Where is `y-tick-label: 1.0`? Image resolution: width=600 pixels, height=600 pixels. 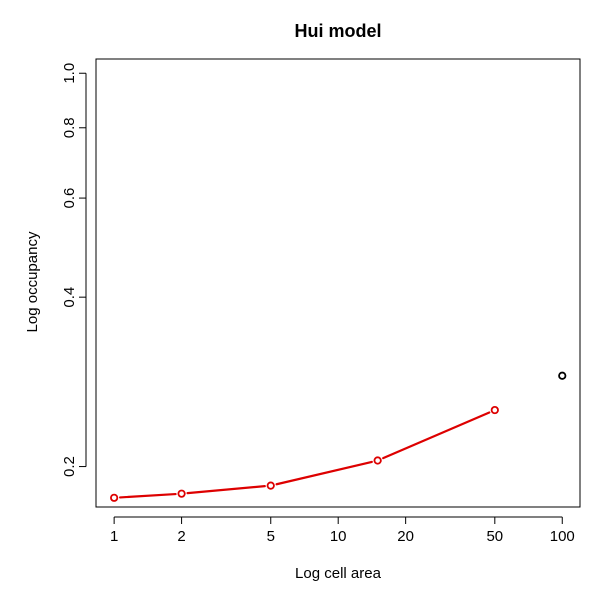
y-tick-label: 1.0 is located at coordinates (69, 73).